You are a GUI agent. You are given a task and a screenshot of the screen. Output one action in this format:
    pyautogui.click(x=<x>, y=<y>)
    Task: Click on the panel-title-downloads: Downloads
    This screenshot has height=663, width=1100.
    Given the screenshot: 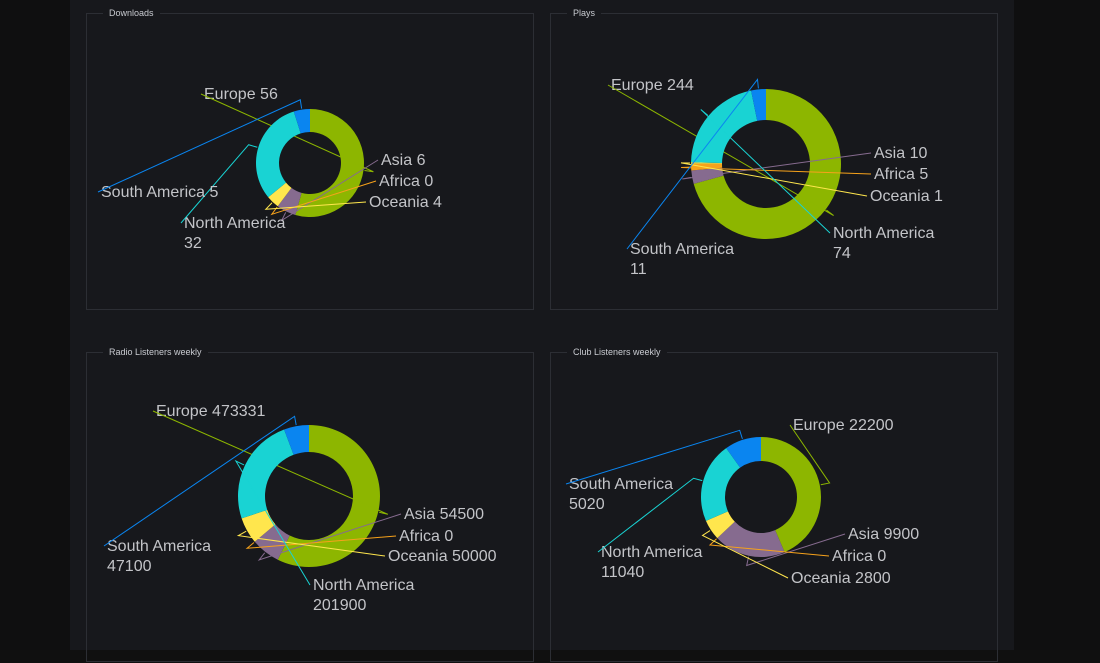 What is the action you would take?
    pyautogui.click(x=131, y=13)
    